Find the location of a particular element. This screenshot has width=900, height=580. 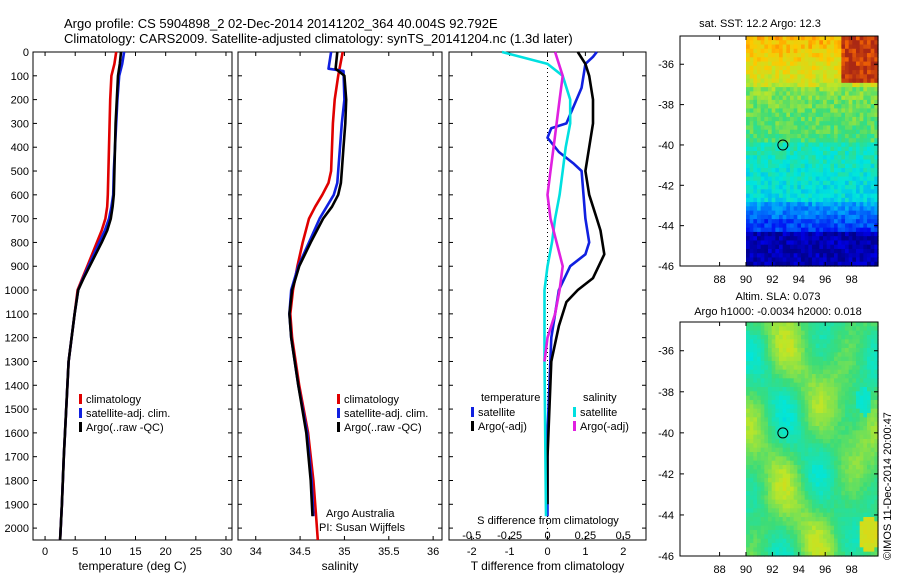

y-tick-label: 1800 is located at coordinates (17, 481).